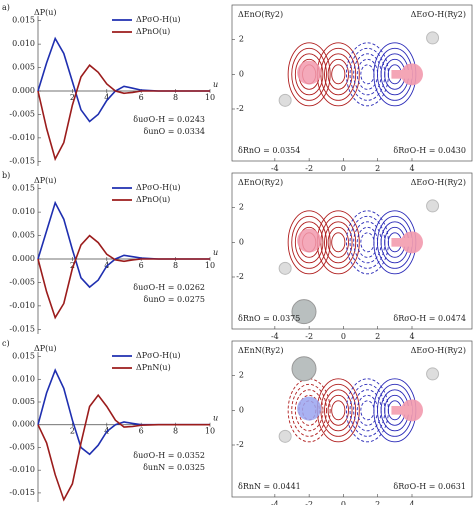 This screenshot has height=505, width=474. What do you see at coordinates (240, 444) in the screenshot?
I see `y-tick-label: -2` at bounding box center [240, 444].